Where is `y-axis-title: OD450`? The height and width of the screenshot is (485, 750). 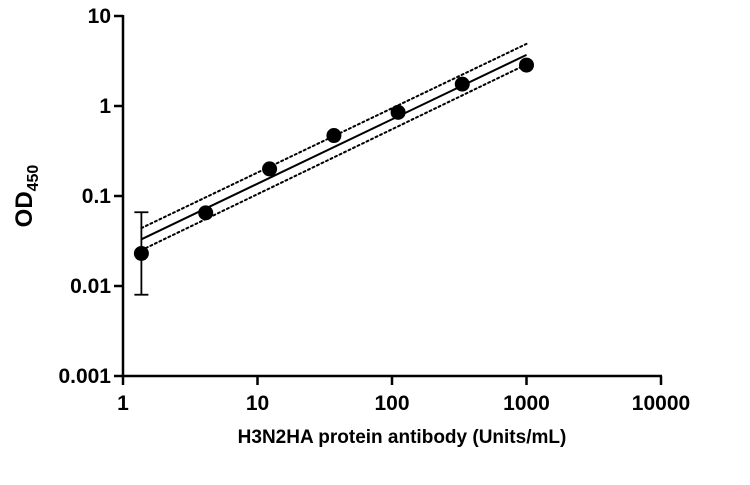 y-axis-title: OD450 is located at coordinates (26, 196).